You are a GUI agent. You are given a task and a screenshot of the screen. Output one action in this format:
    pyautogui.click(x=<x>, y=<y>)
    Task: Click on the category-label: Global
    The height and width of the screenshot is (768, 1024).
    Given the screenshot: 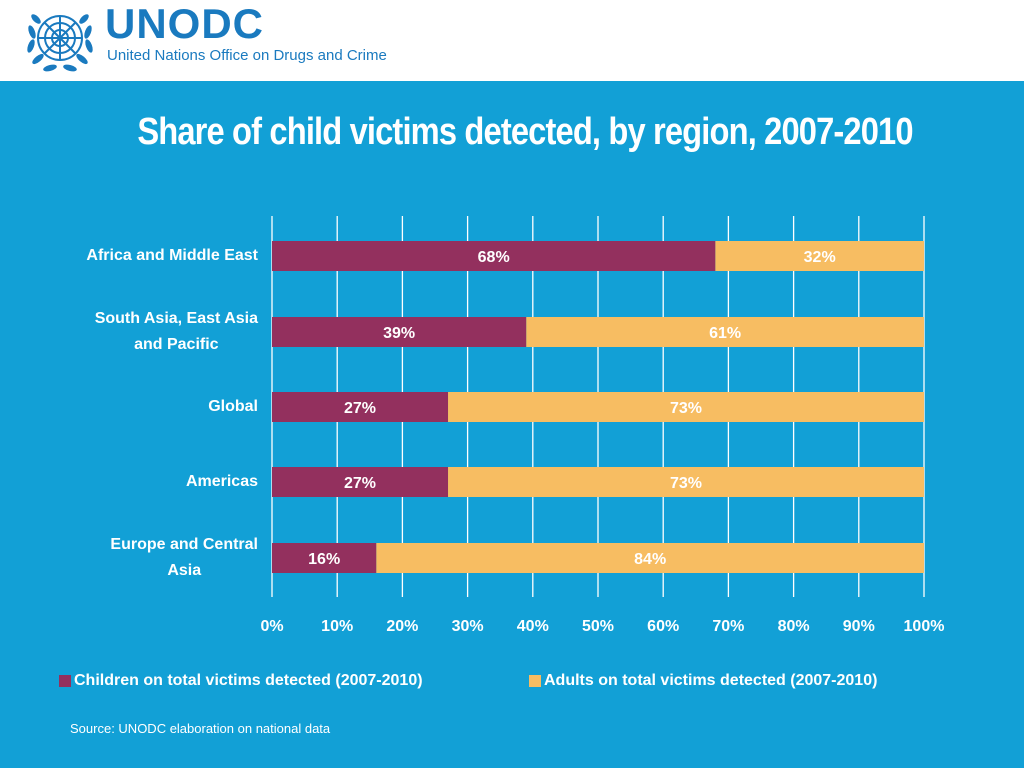 What is the action you would take?
    pyautogui.click(x=233, y=407)
    